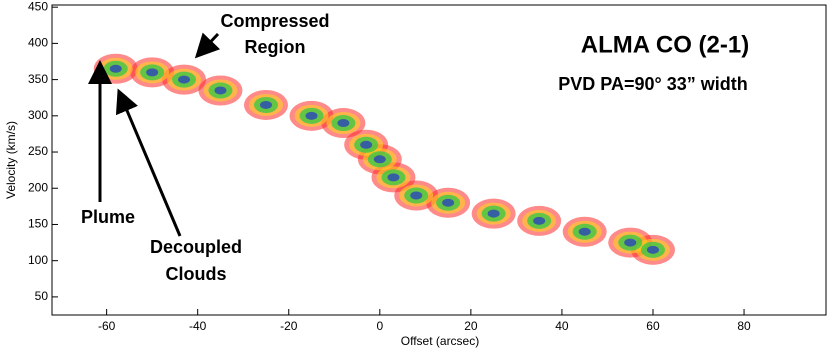 The width and height of the screenshot is (830, 351). What do you see at coordinates (38, 6) in the screenshot?
I see `y-tick-label: 450` at bounding box center [38, 6].